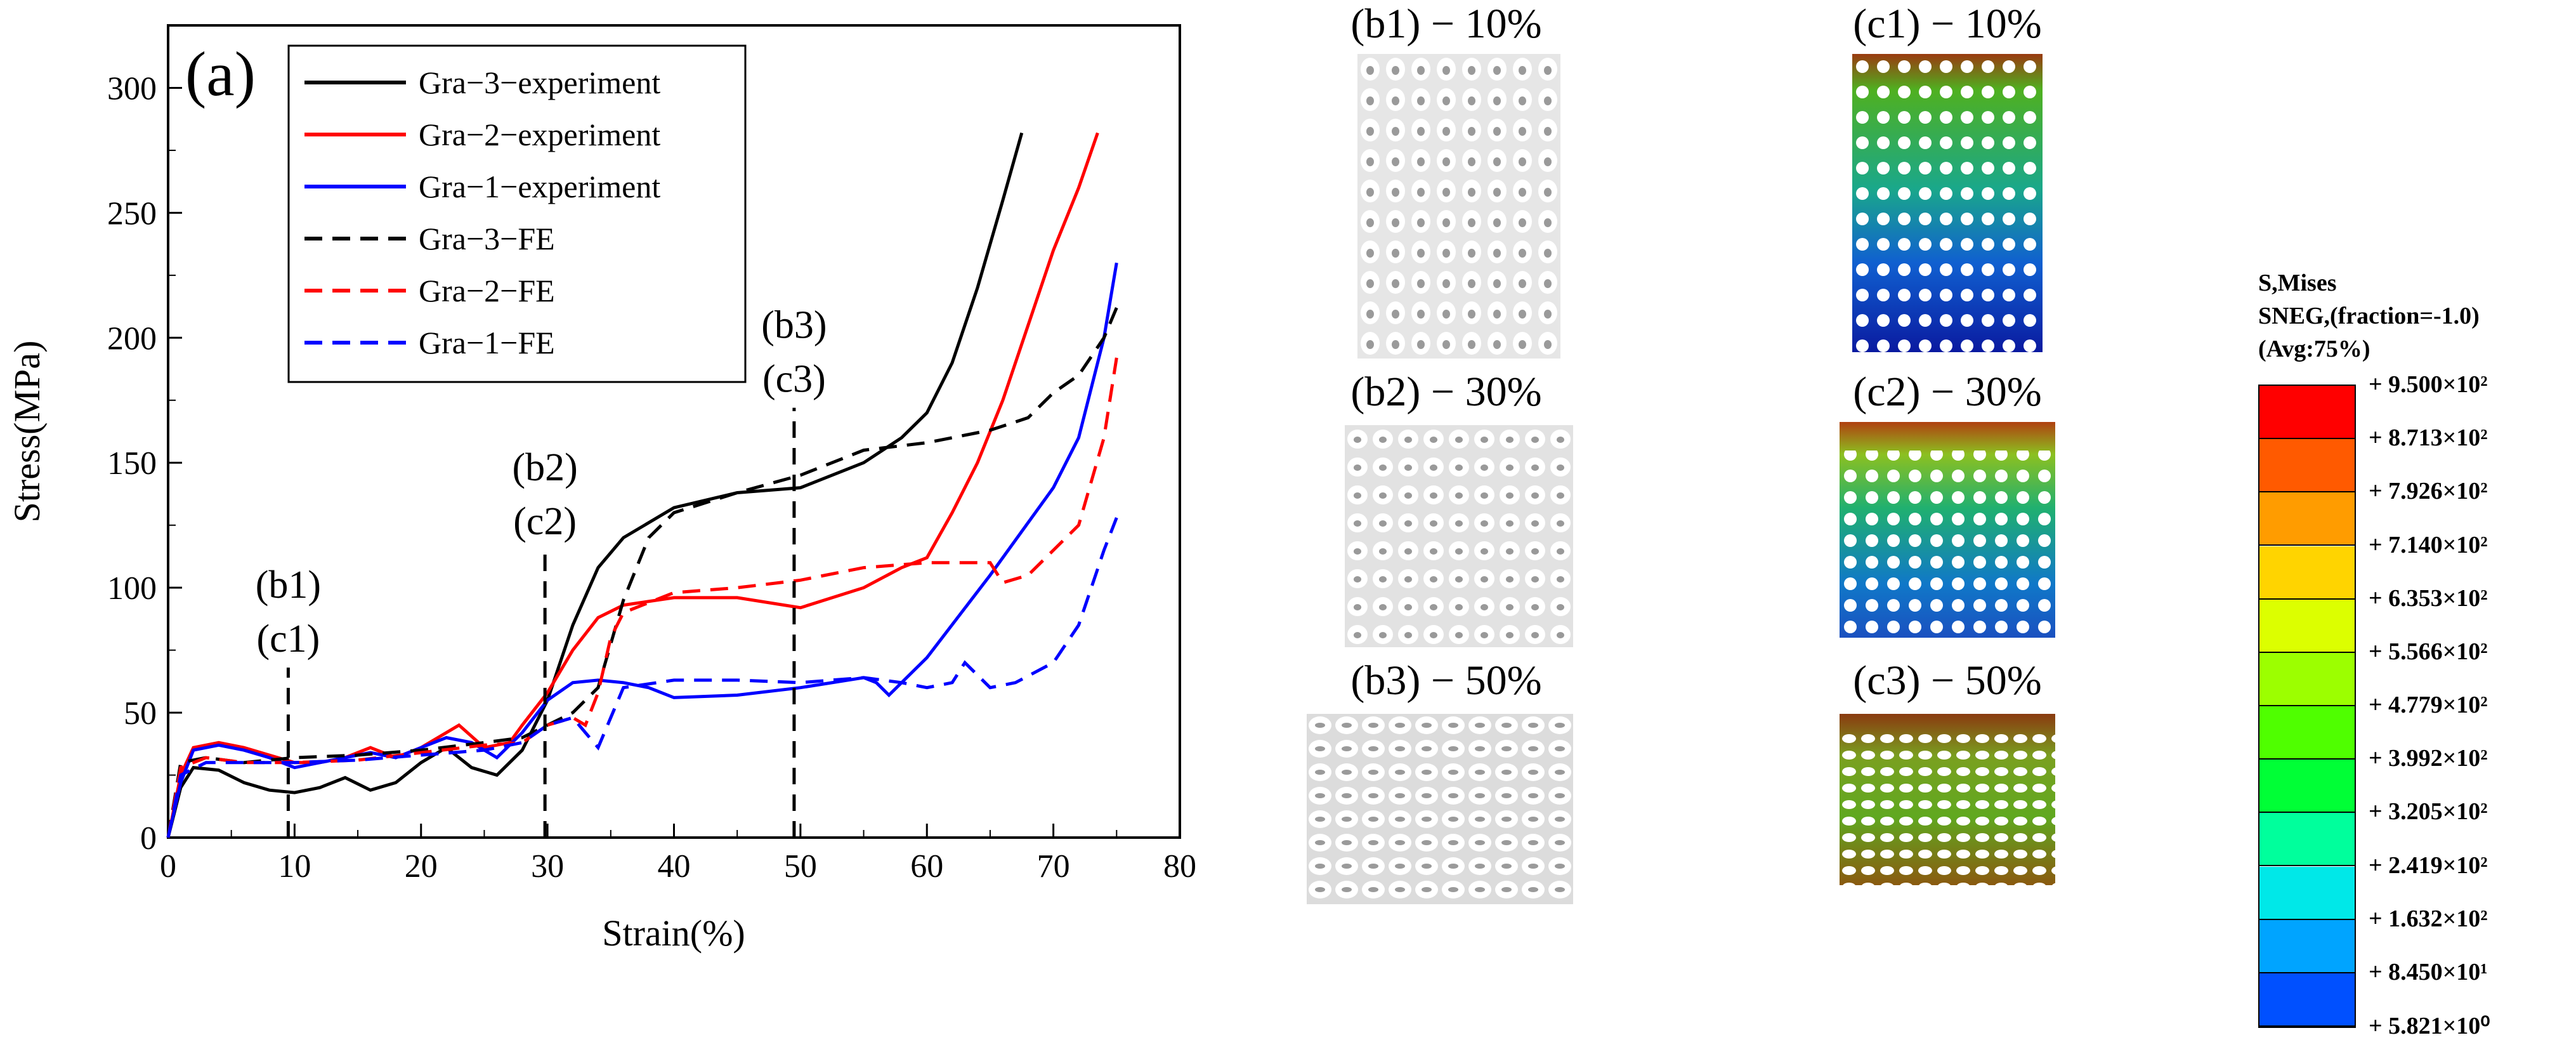 The width and height of the screenshot is (2576, 1040). What do you see at coordinates (2298, 283) in the screenshot?
I see `contour-legend-header-1: S,Mises` at bounding box center [2298, 283].